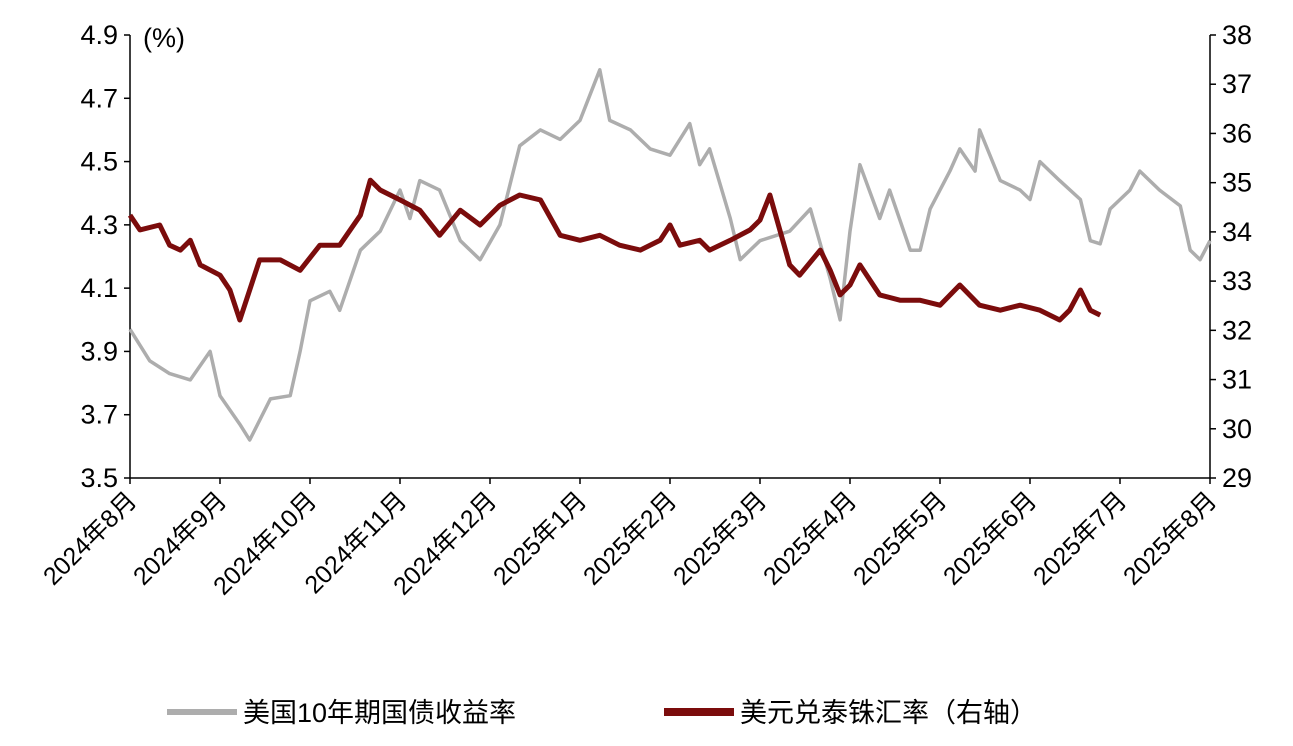 This screenshot has height=746, width=1293. Describe the element at coordinates (720, 538) in the screenshot. I see `x-tick-label: 2025年3月` at that location.